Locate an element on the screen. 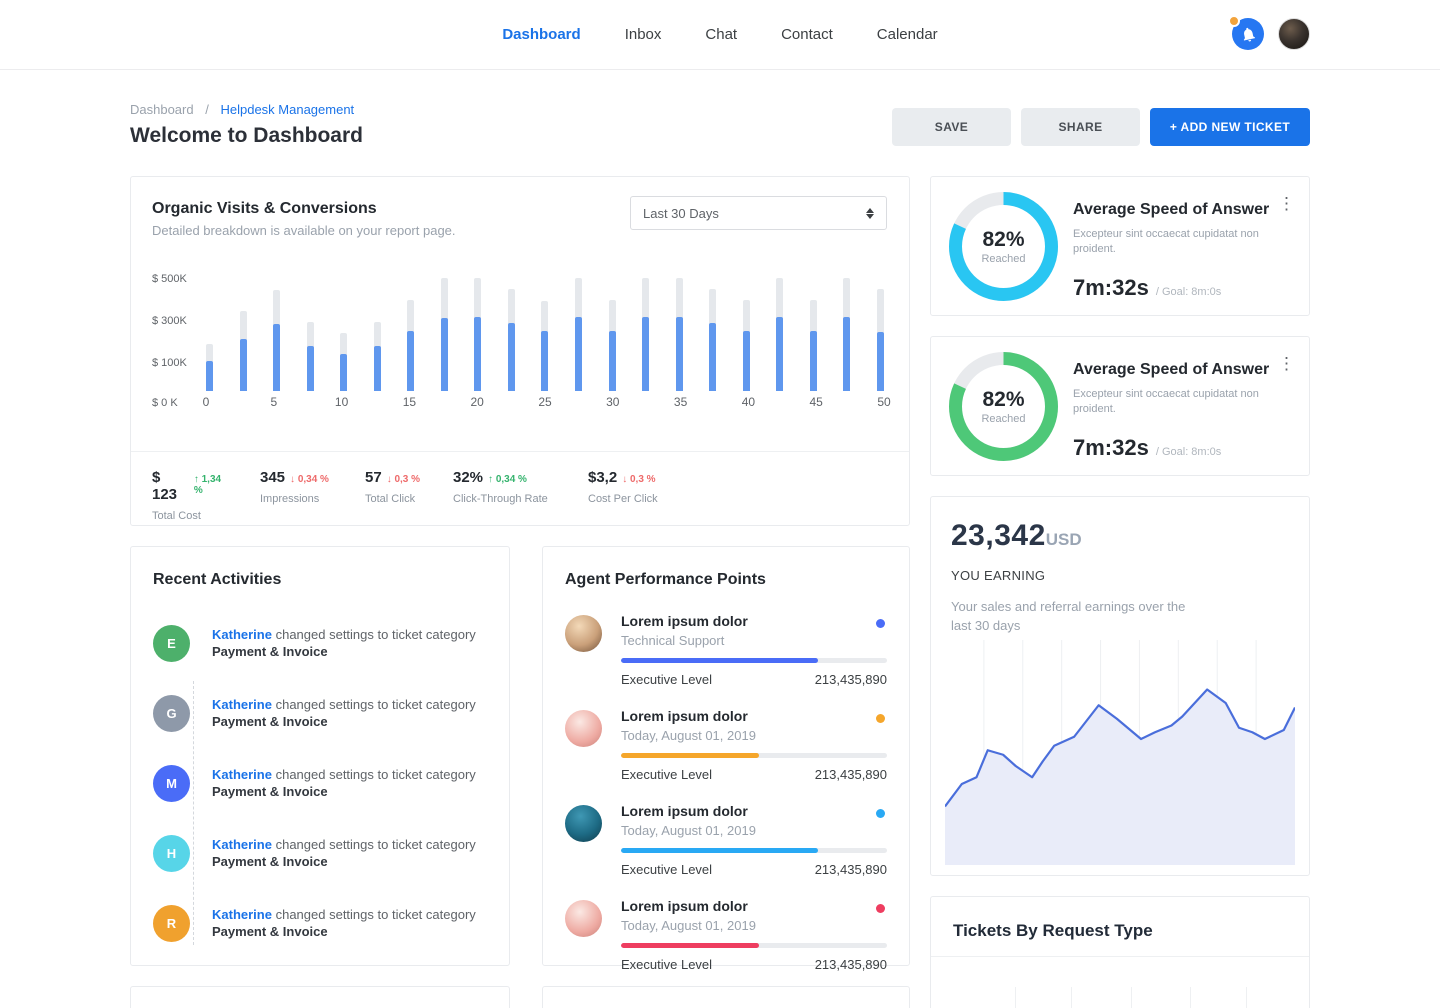 The width and height of the screenshot is (1440, 1008). stat-delta: ↑ 1,34 % is located at coordinates (207, 485).